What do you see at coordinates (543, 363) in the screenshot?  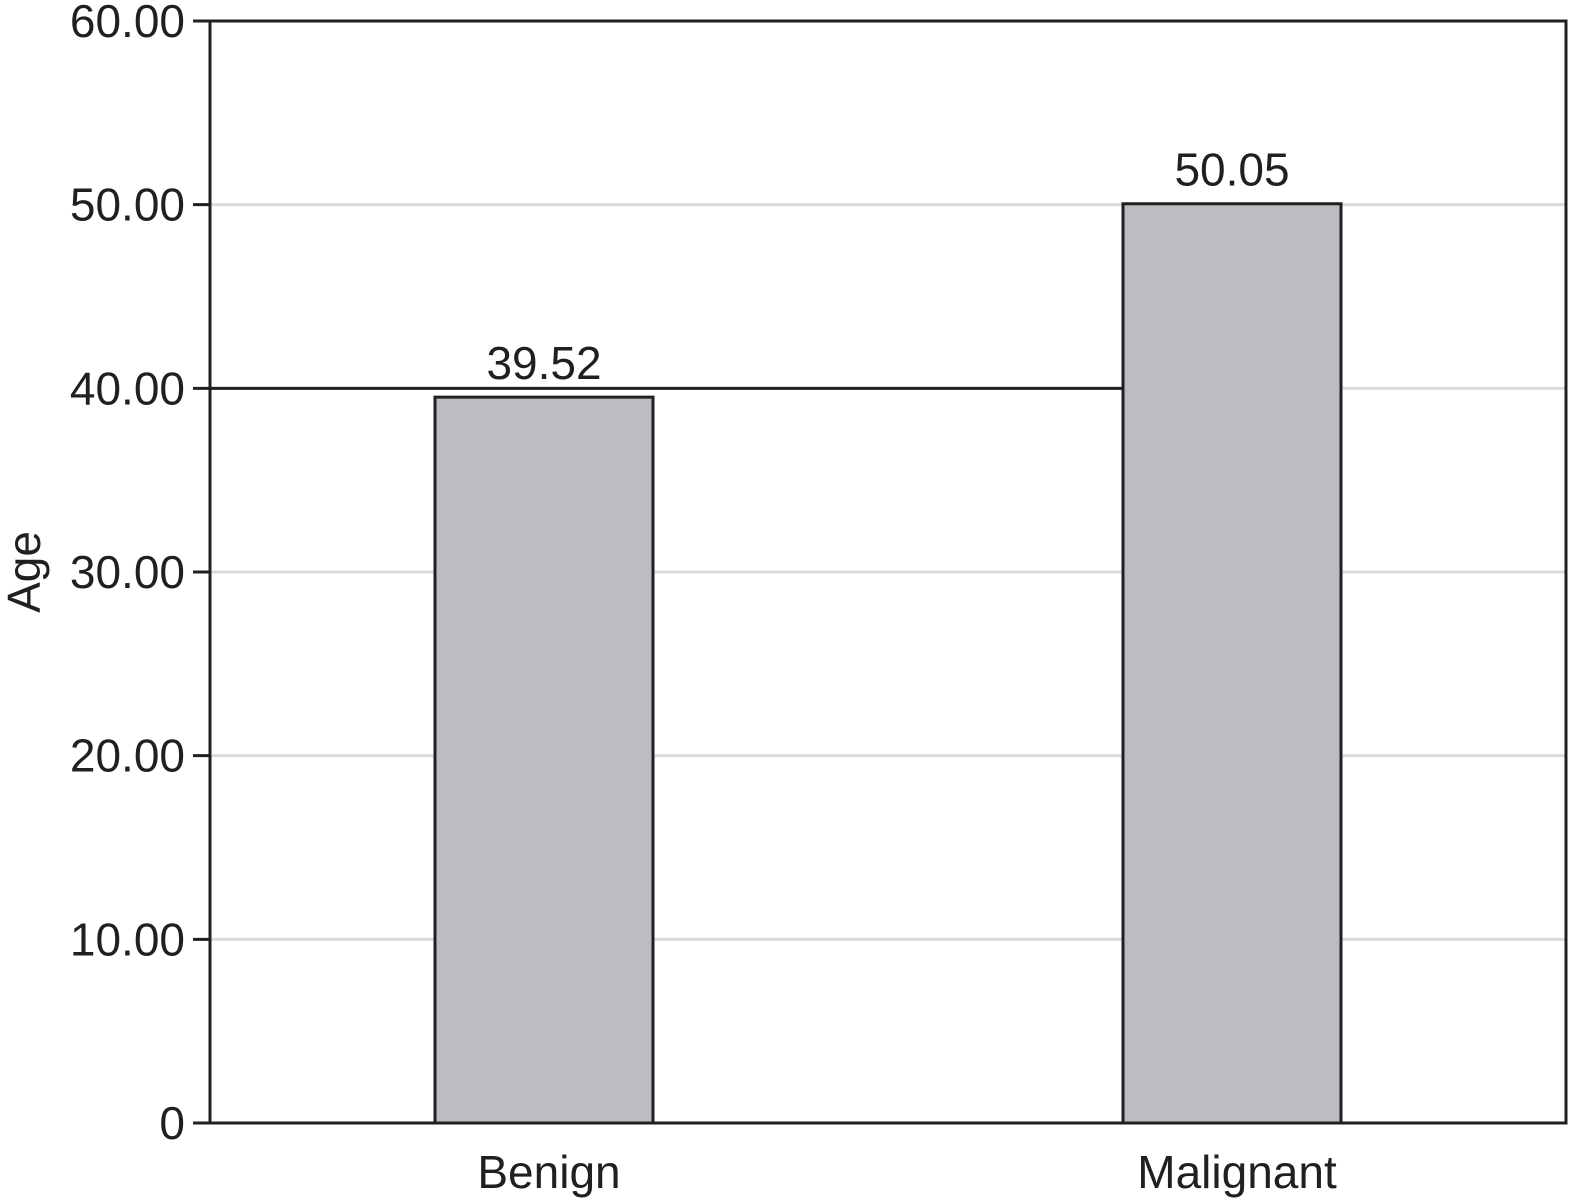 I see `data-label-benign: 39.52` at bounding box center [543, 363].